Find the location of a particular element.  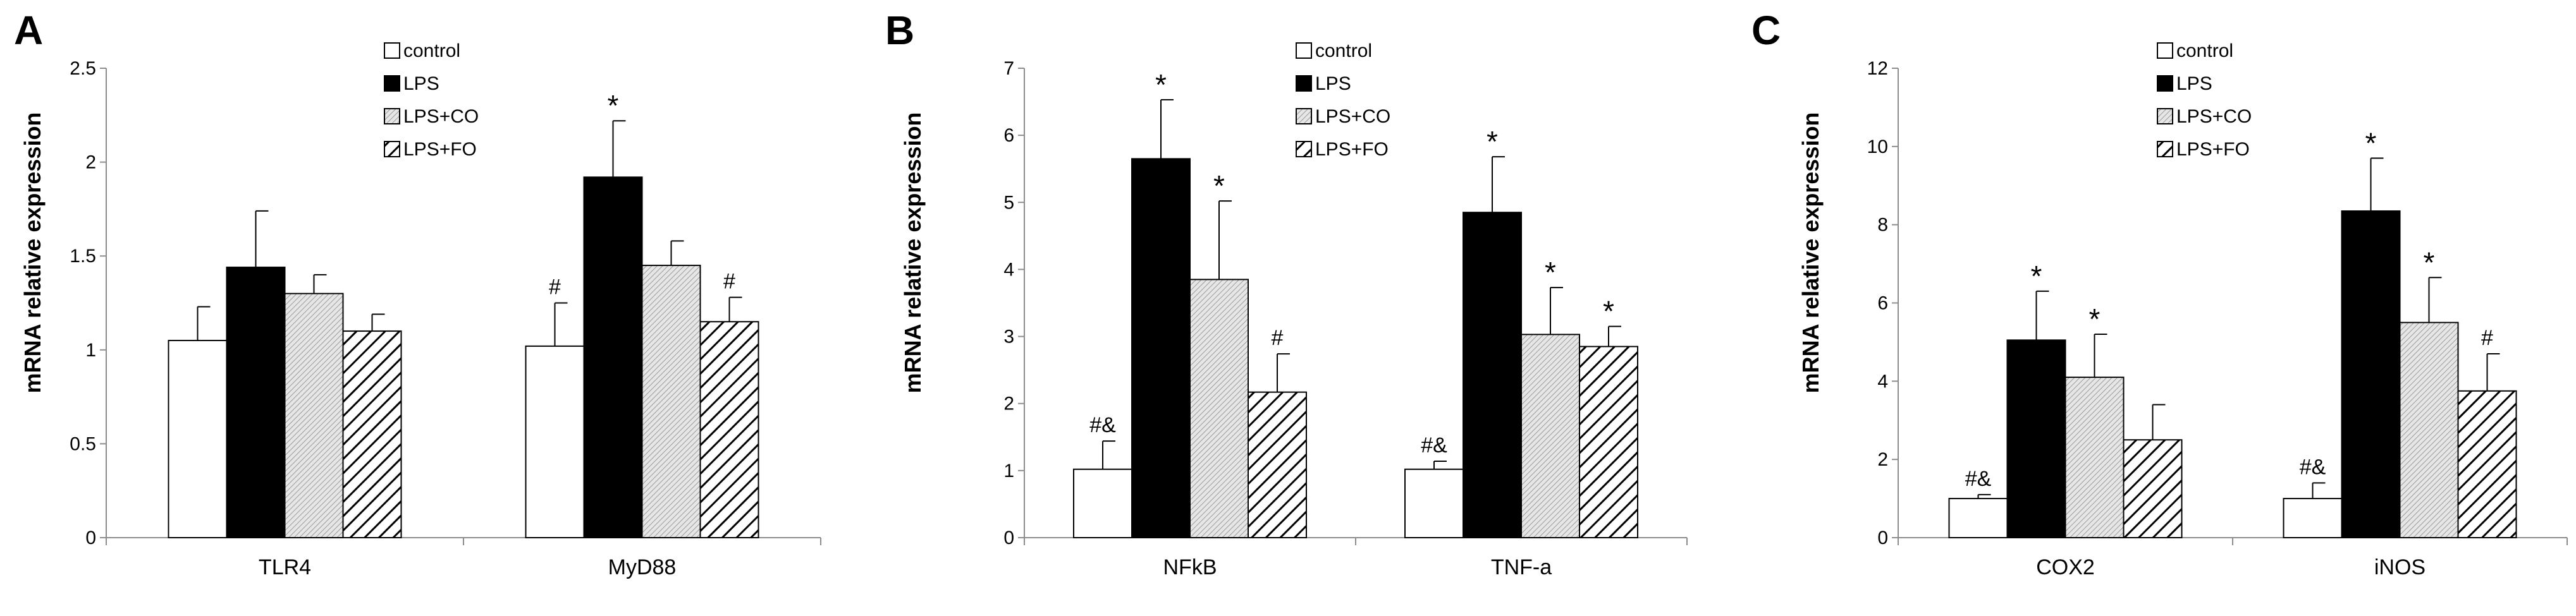

legend-b: control LPS LPS+CO LPS+FO is located at coordinates (1343, 100).